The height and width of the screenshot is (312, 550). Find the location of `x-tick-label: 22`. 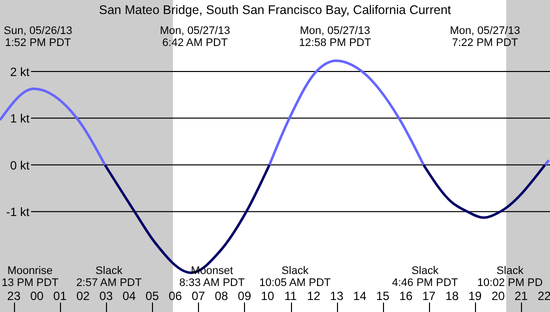

x-tick-label: 22 is located at coordinates (544, 296).